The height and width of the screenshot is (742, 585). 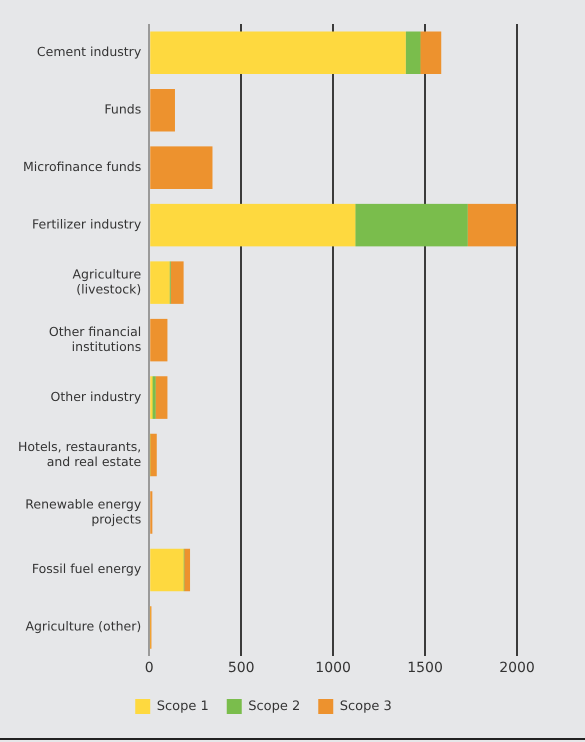 I want to click on y-tick-label: Fossil fuel energy, so click(x=87, y=568).